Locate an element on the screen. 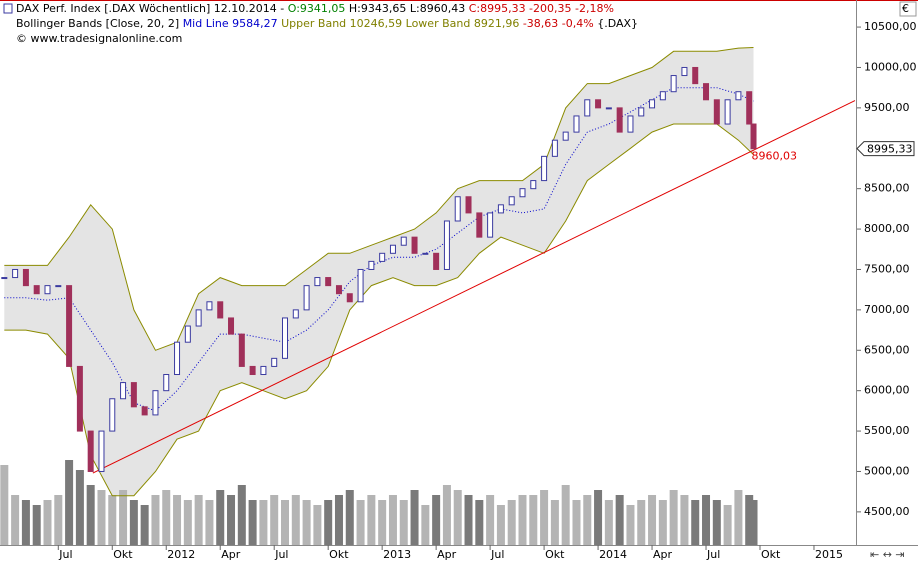  price-tag is located at coordinates (885, 149).